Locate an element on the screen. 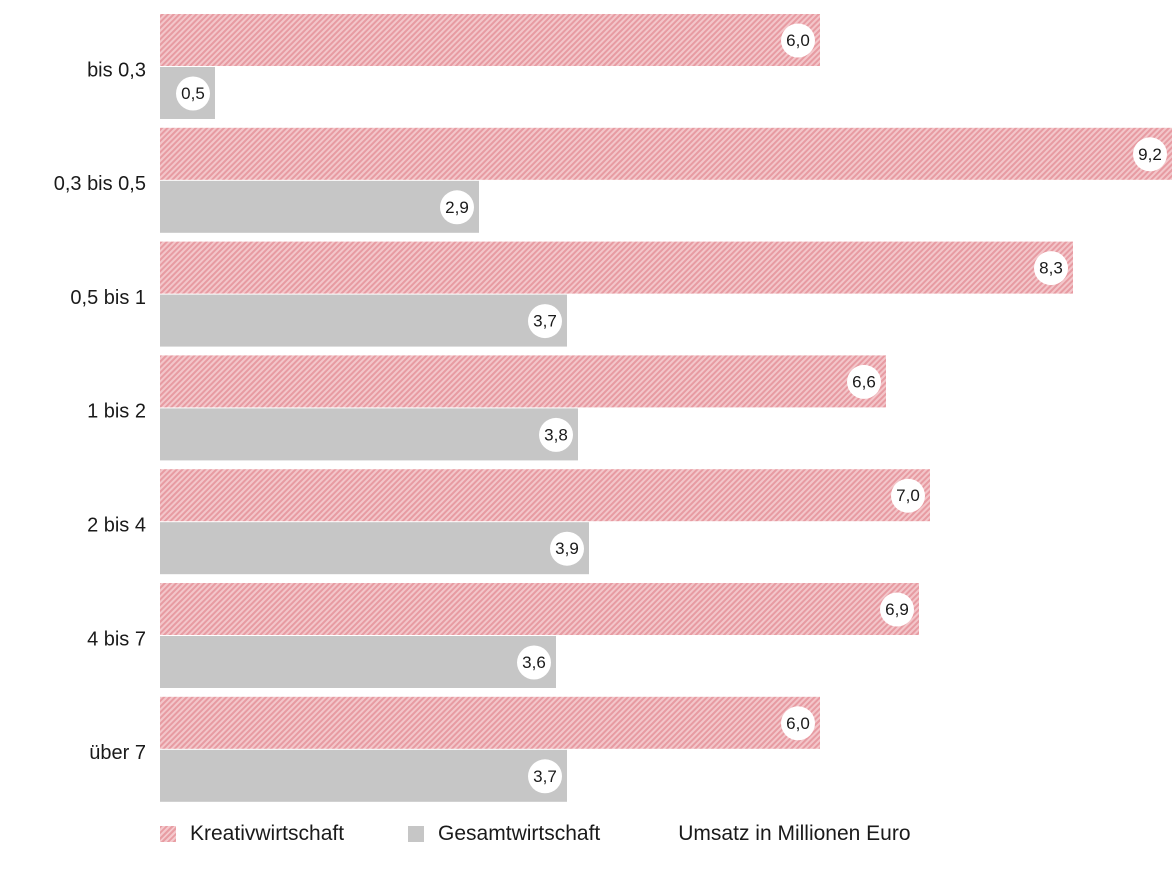 The image size is (1173, 875). legend-item-gesamtwirtschaft: Gesamtwirtschaft is located at coordinates (504, 834).